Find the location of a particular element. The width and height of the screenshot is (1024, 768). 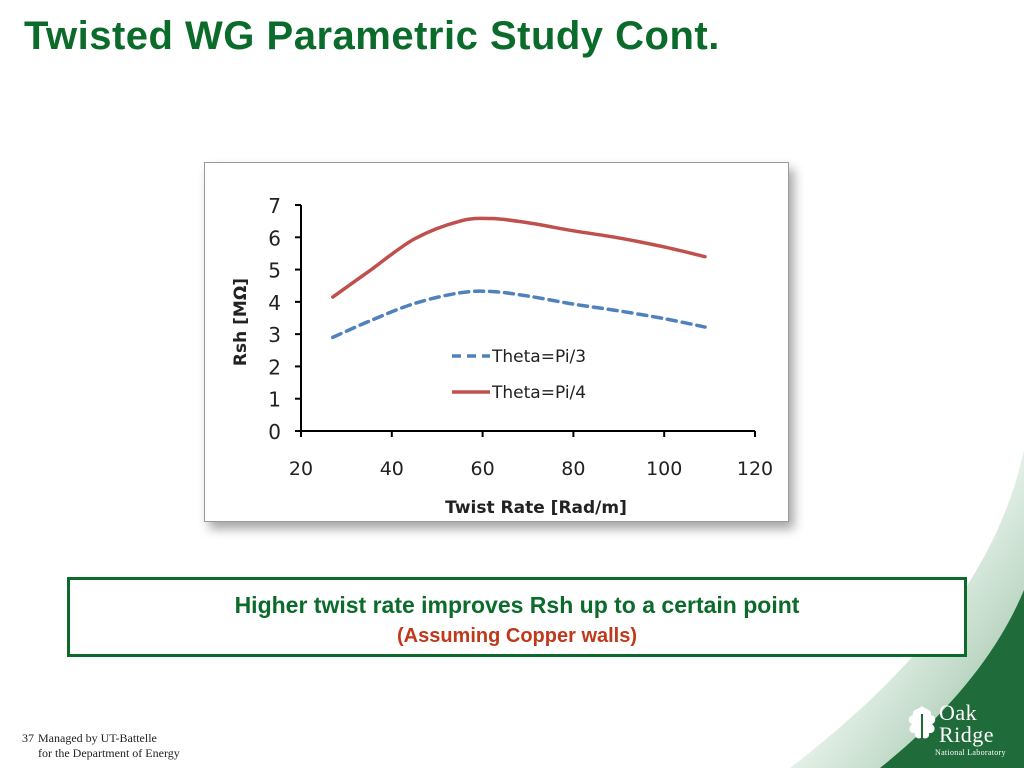

footer-line-2: for the Department of Energy is located at coordinates (109, 753).